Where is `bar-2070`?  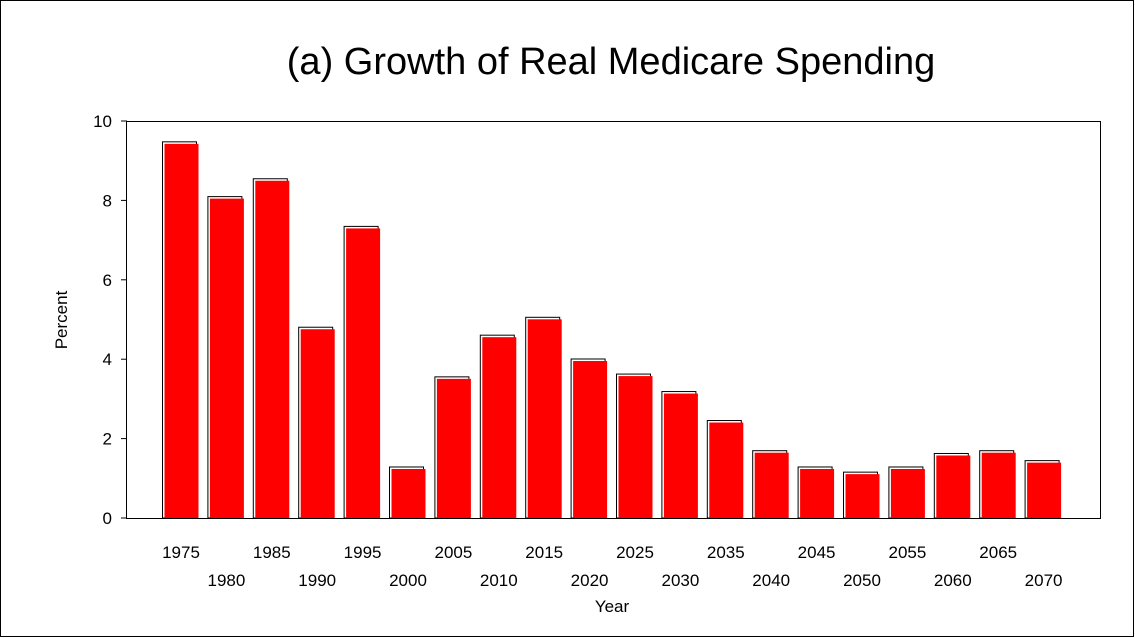
bar-2070 is located at coordinates (1044, 490).